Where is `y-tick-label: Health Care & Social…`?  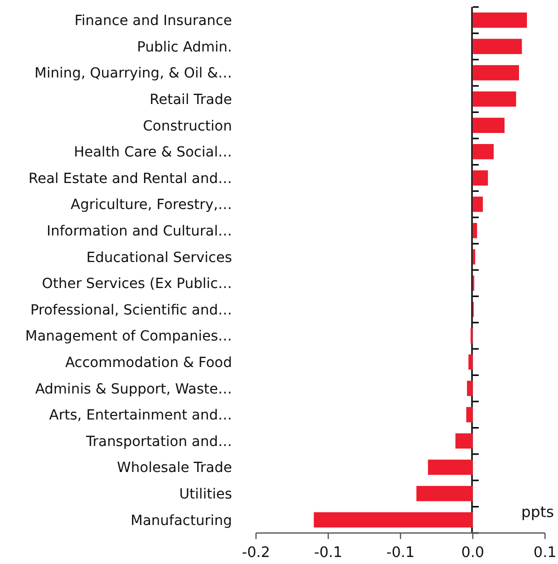
y-tick-label: Health Care & Social… is located at coordinates (153, 152).